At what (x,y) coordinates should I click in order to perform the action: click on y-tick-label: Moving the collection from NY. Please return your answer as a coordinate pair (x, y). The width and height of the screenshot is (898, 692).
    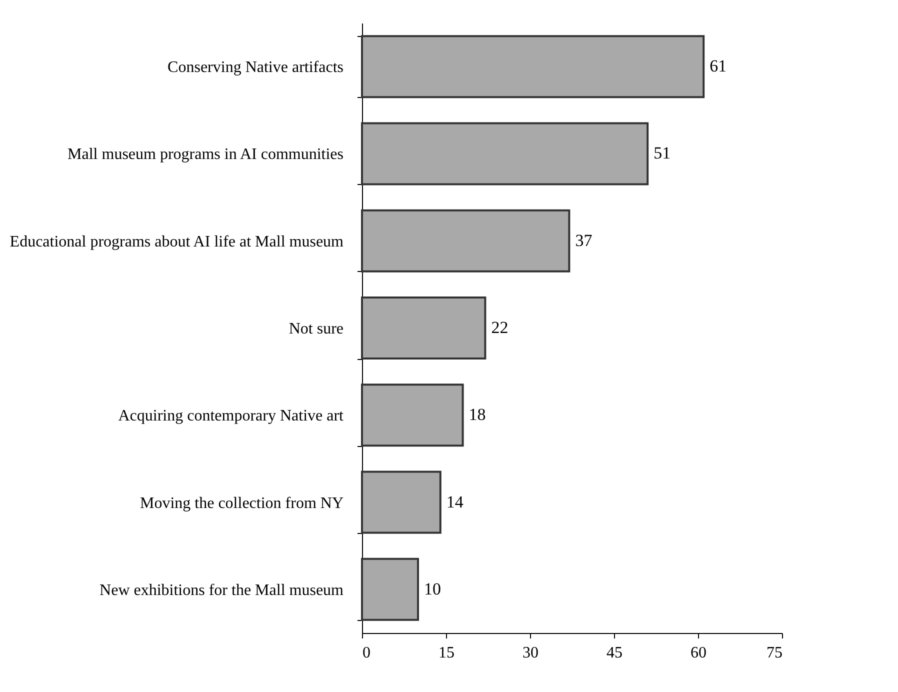
    Looking at the image, I should click on (242, 503).